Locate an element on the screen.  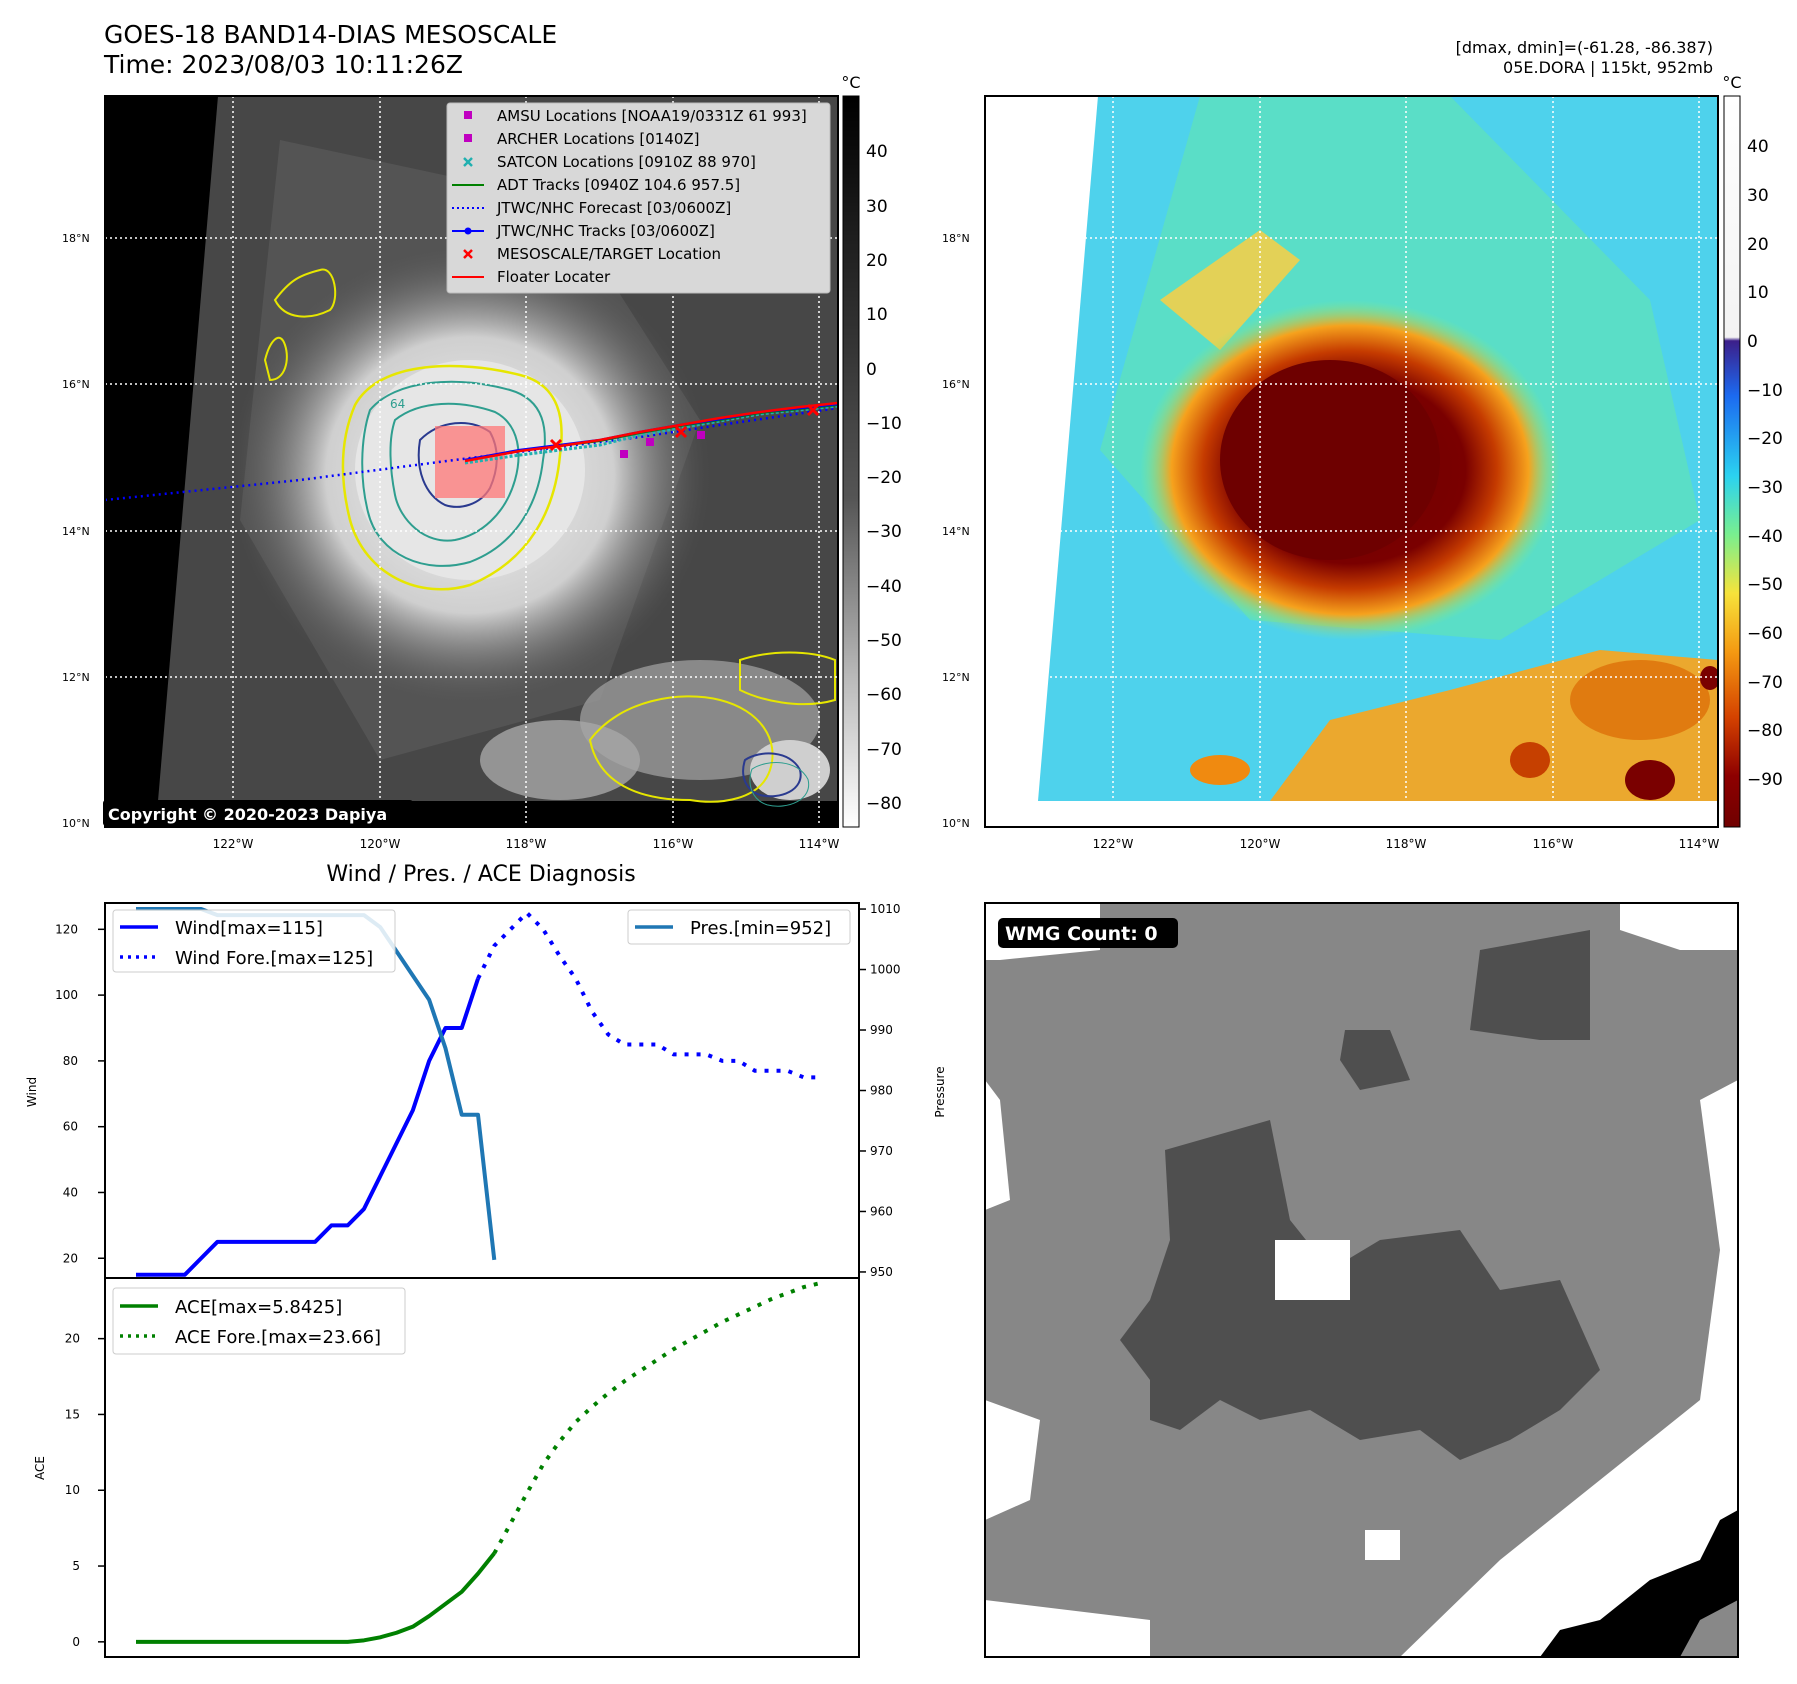
svg-text: 120°W is located at coordinates (1260, 844).